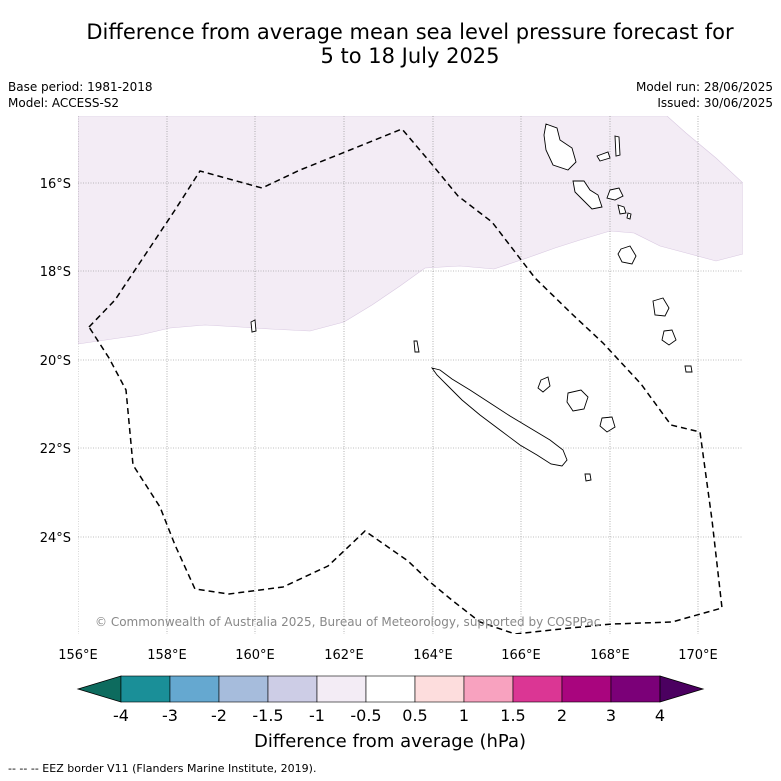 The image size is (781, 781). I want to click on colorbar-tick-label: 1, so click(464, 715).